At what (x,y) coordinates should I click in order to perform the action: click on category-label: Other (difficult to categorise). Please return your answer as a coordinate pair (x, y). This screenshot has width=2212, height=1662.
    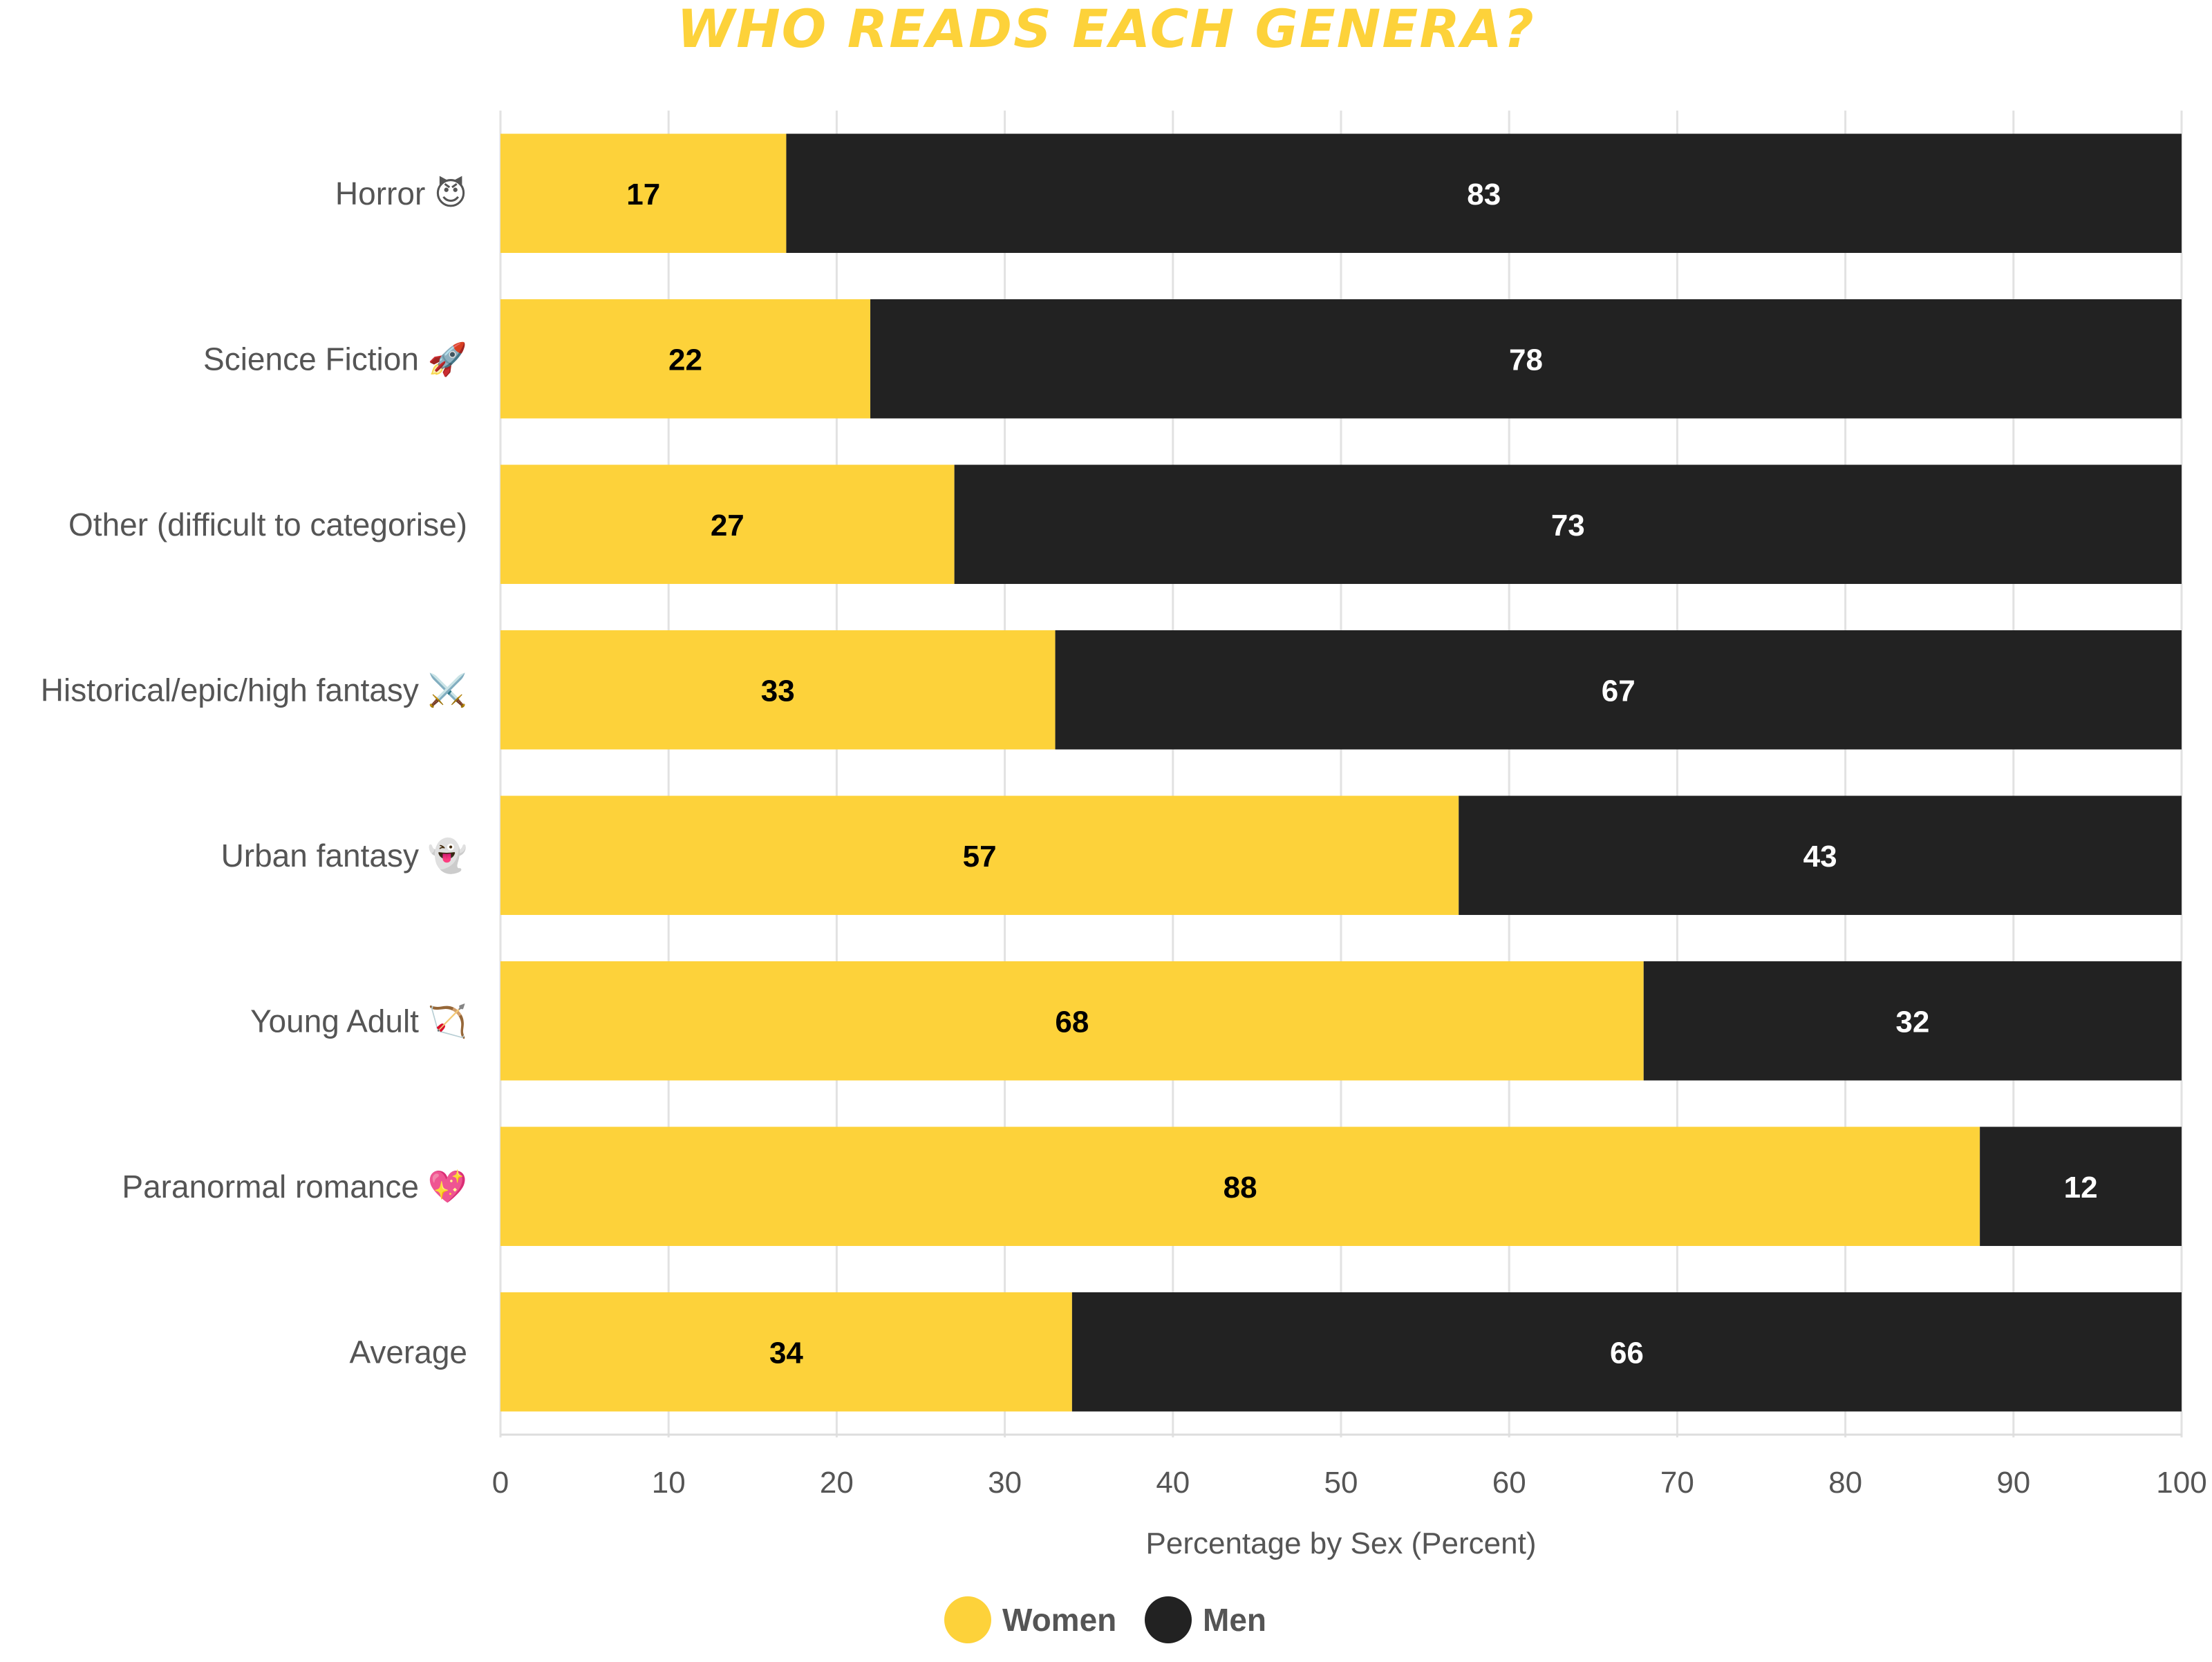
    Looking at the image, I should click on (267, 524).